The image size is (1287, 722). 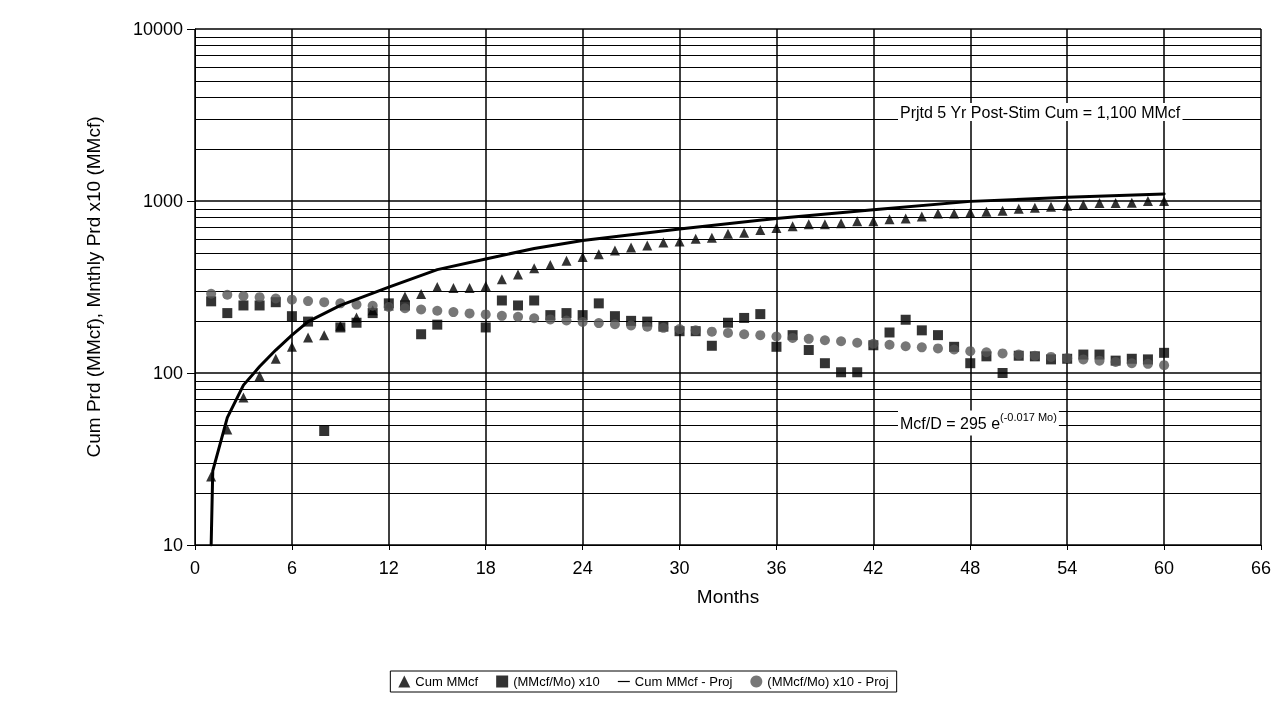 What do you see at coordinates (172, 545) in the screenshot?
I see `y-tick-label: 10` at bounding box center [172, 545].